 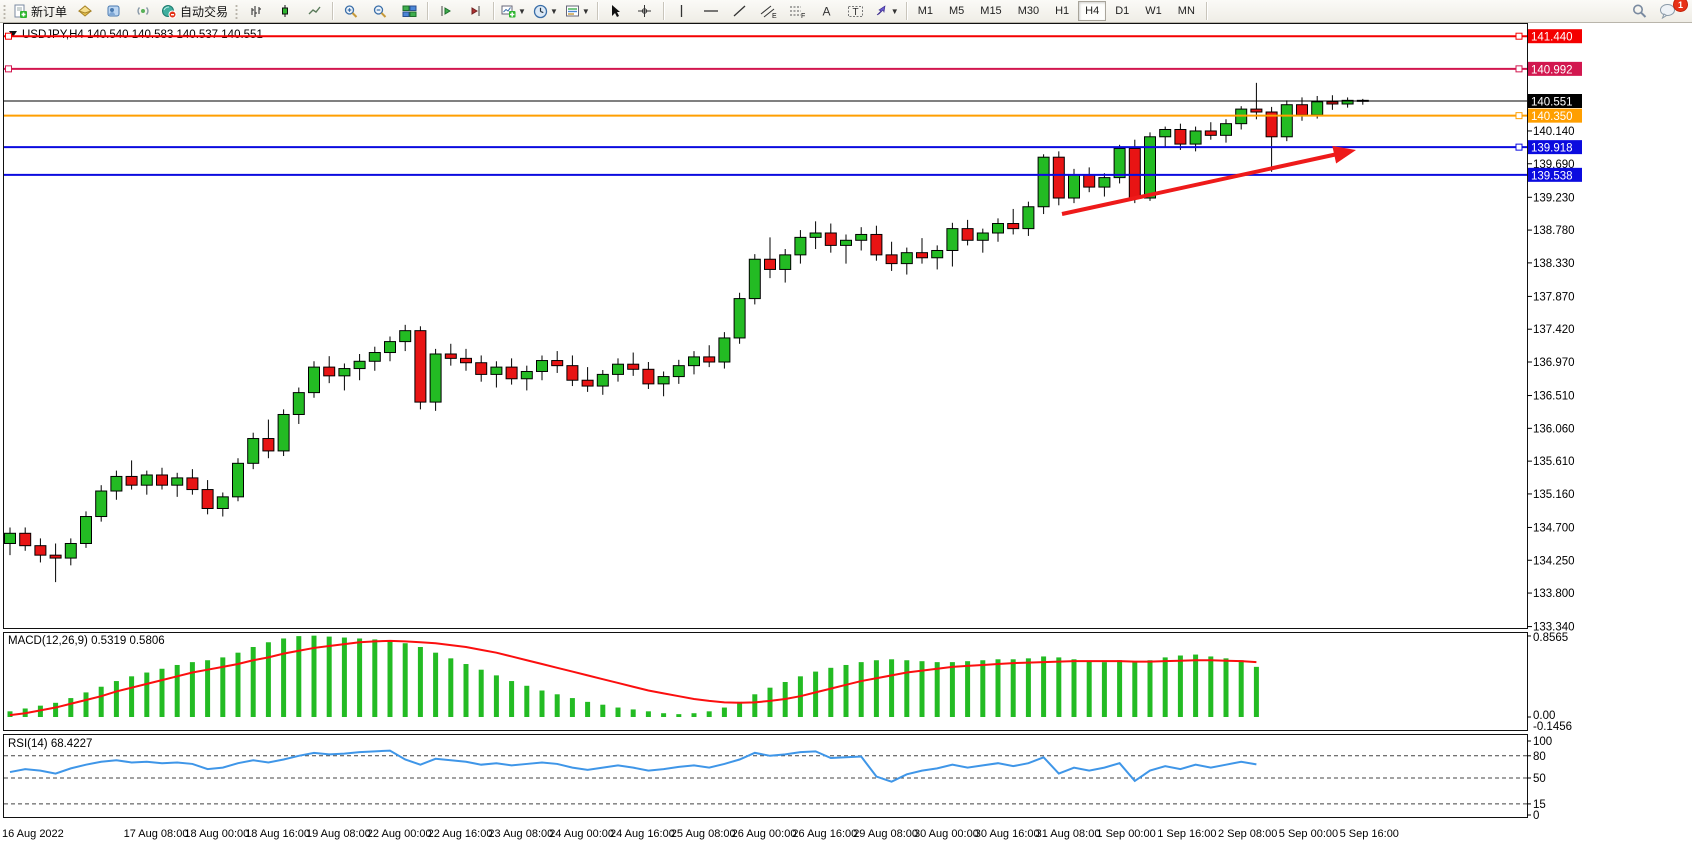 I want to click on text-label-button: T, so click(x=856, y=11).